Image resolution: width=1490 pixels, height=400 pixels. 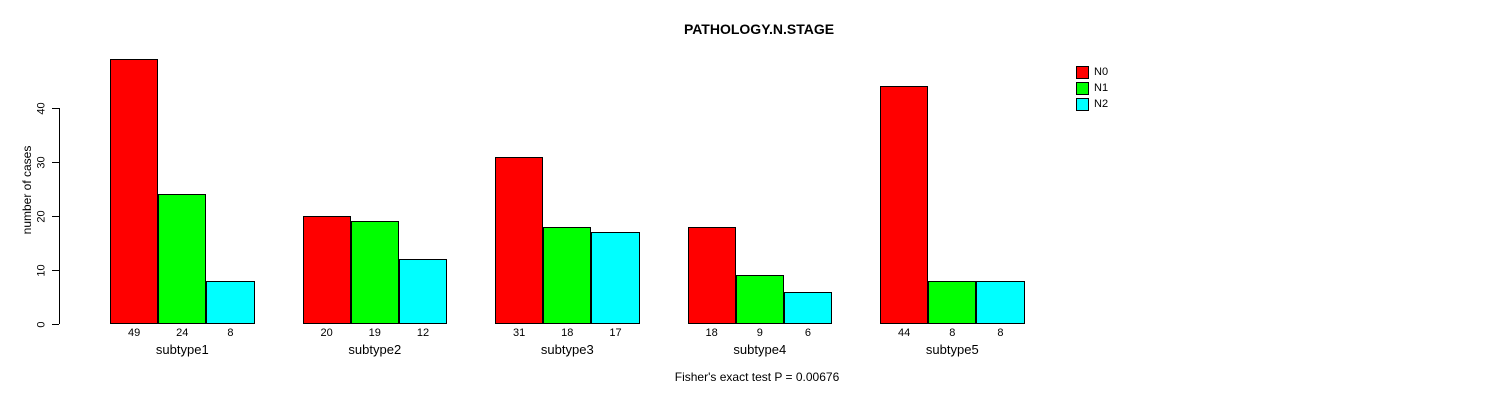 I want to click on x-category-label-subtype5: subtype5, so click(x=952, y=349).